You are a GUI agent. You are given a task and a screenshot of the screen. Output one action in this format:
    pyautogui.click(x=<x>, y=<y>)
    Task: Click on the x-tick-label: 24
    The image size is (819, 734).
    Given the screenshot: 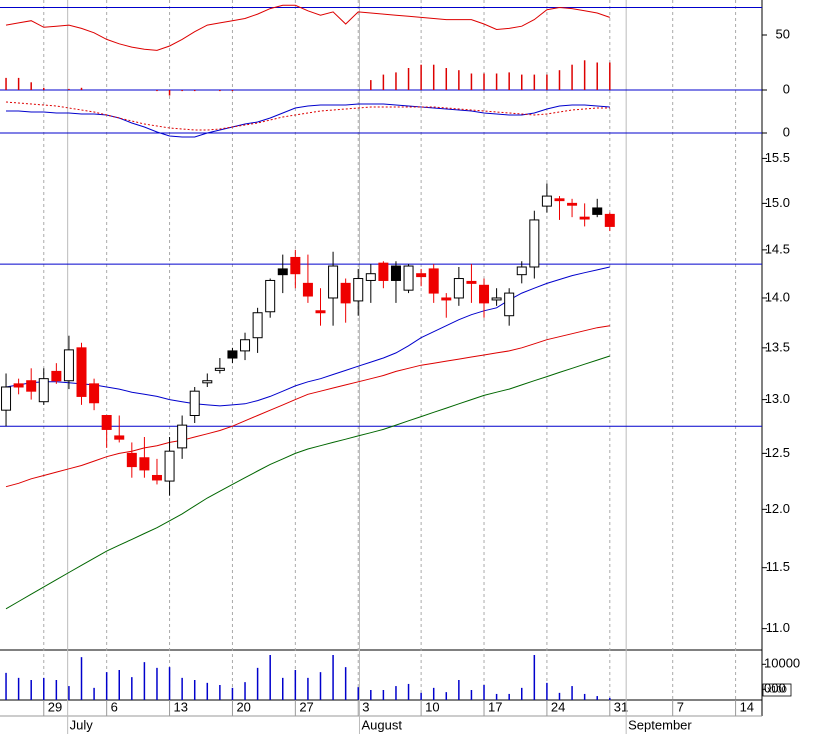 What is the action you would take?
    pyautogui.click(x=558, y=706)
    